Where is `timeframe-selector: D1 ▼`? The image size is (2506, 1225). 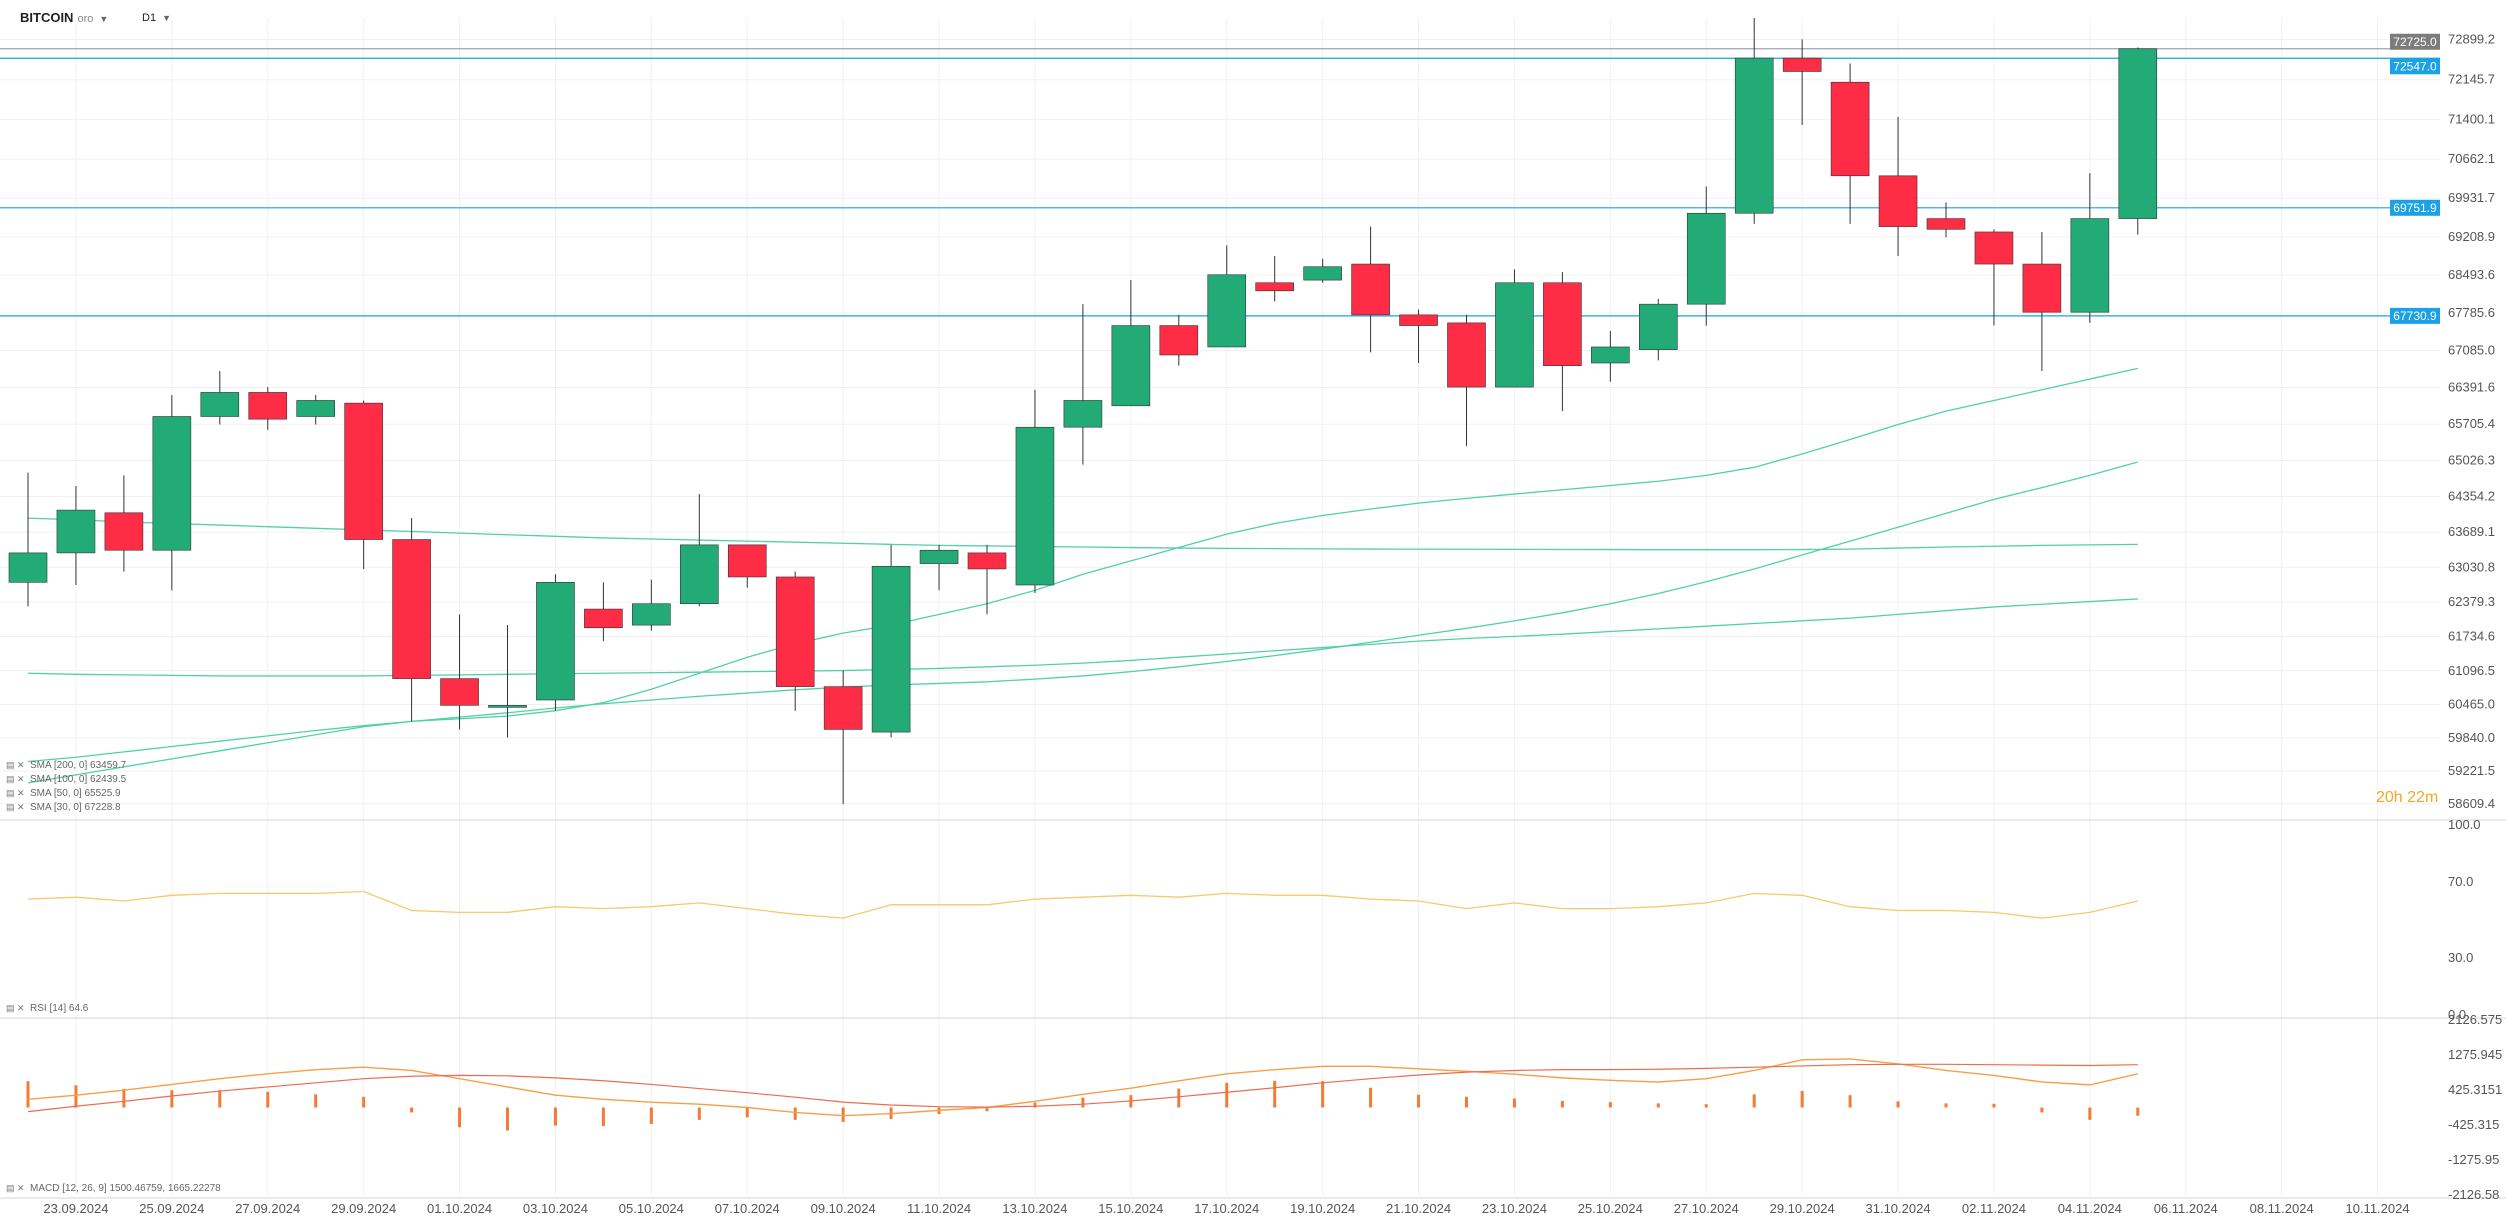 timeframe-selector: D1 ▼ is located at coordinates (156, 18).